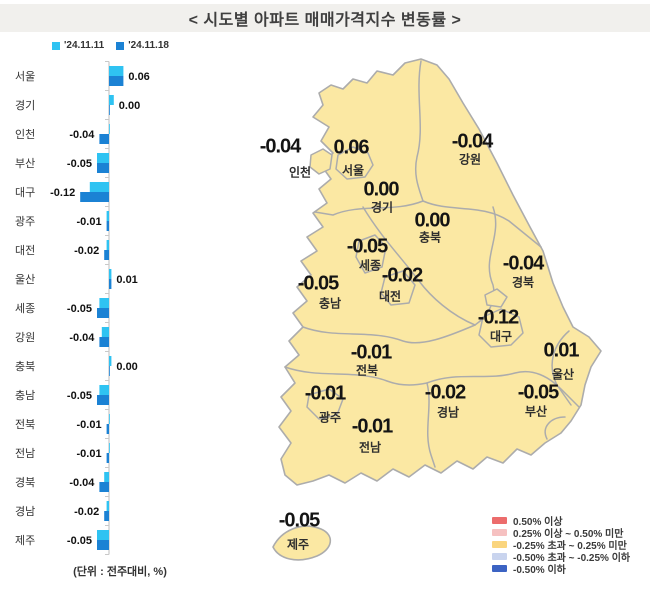 Image resolution: width=650 pixels, height=589 pixels. Describe the element at coordinates (367, 246) in the screenshot. I see `map-value-sejong: -0.05` at that location.